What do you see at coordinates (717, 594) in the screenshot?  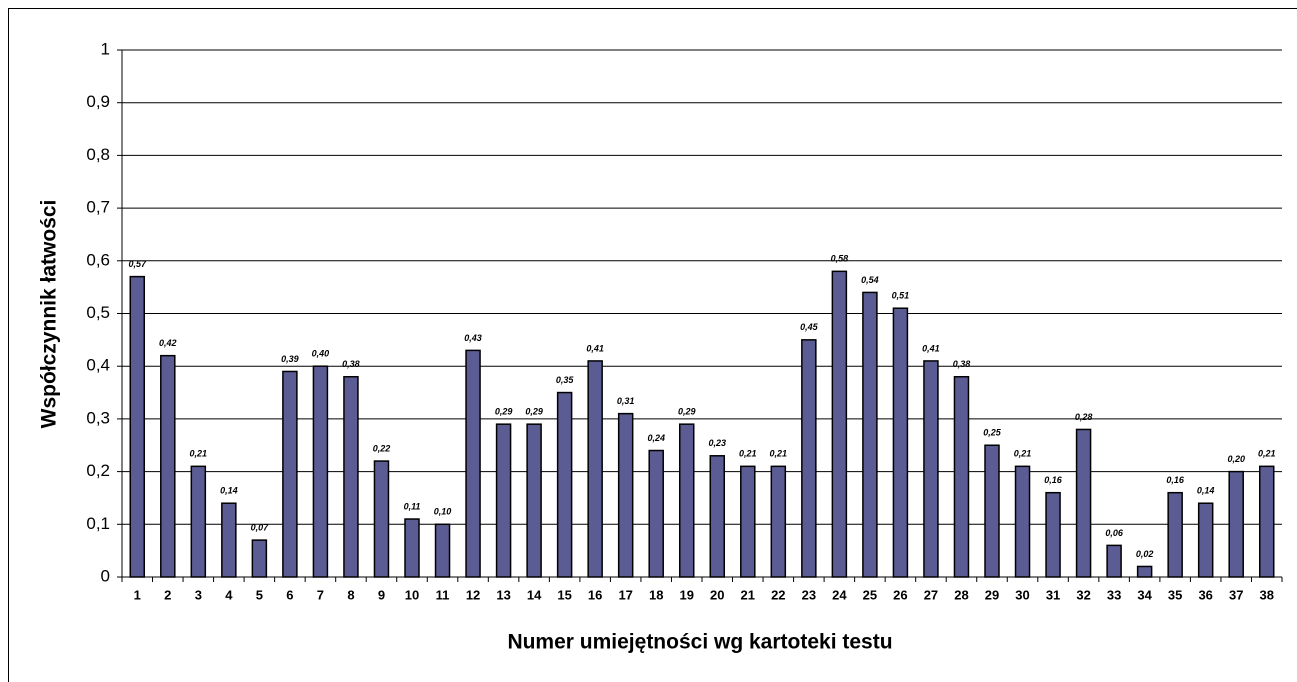 I see `x-tick-label: 20` at bounding box center [717, 594].